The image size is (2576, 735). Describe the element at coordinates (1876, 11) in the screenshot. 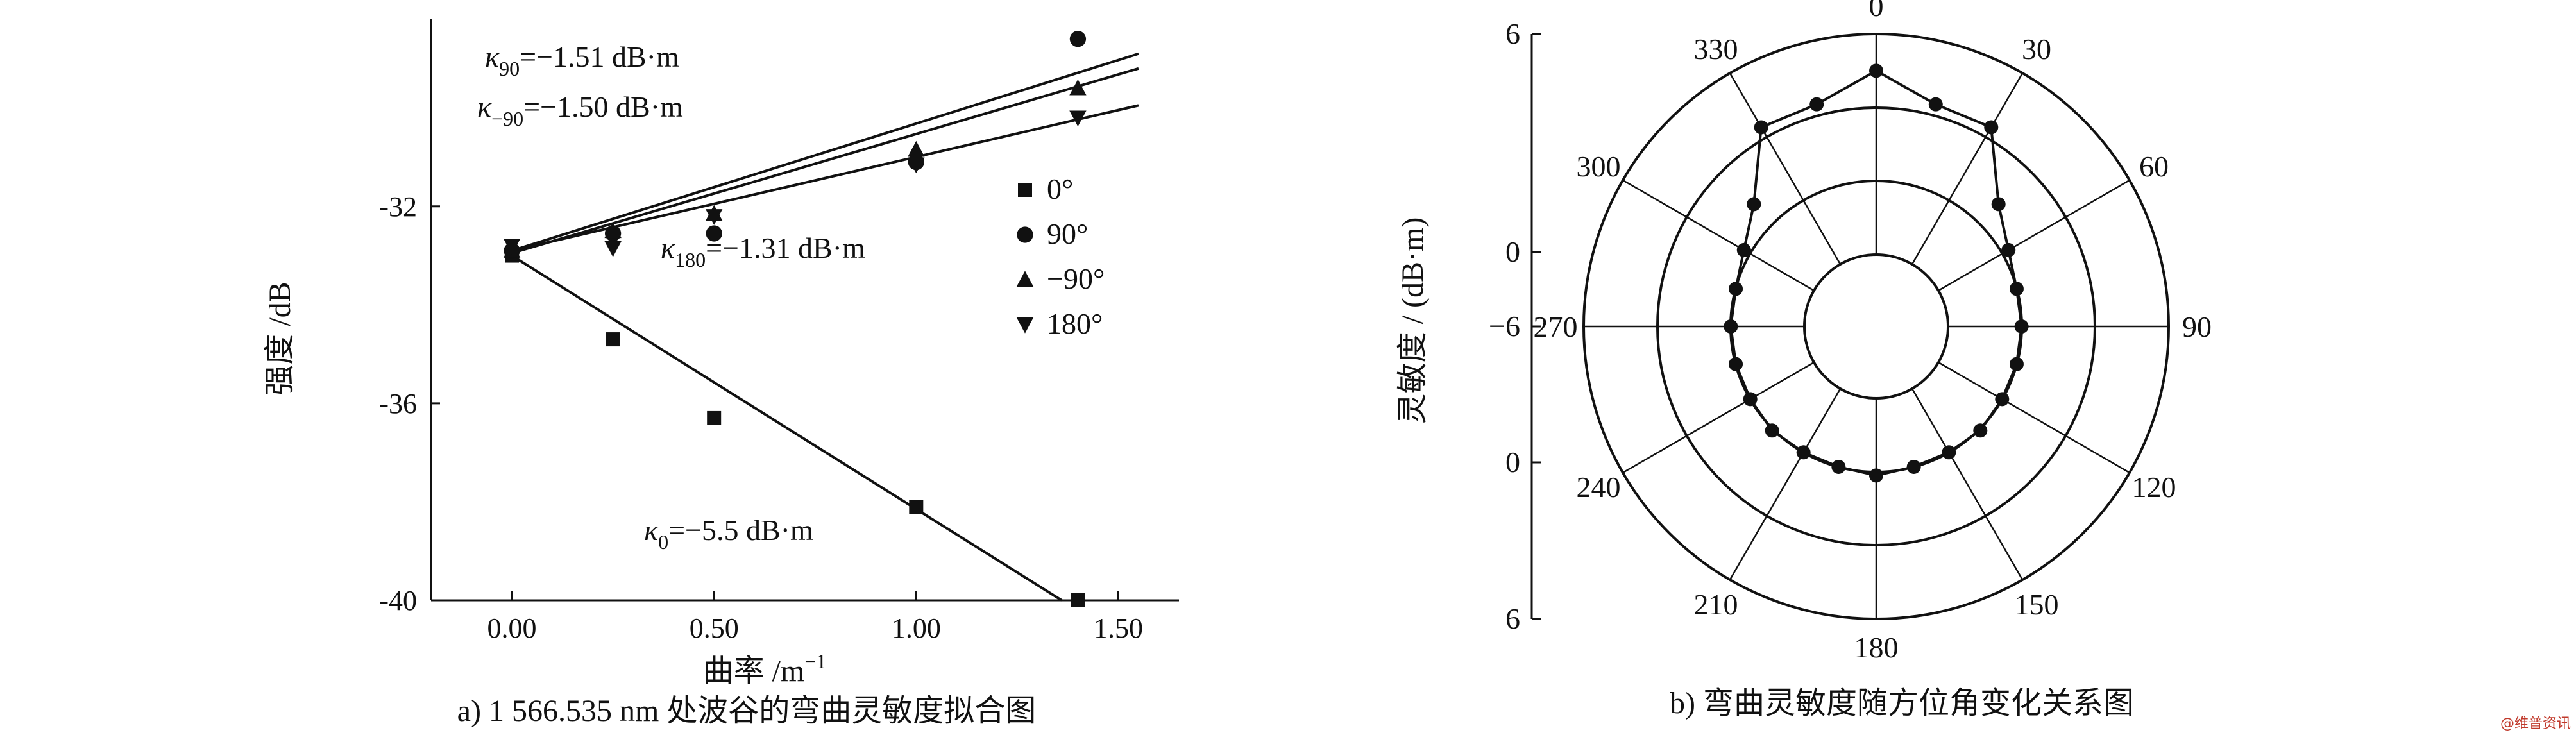

I see `angle-label: 0` at that location.